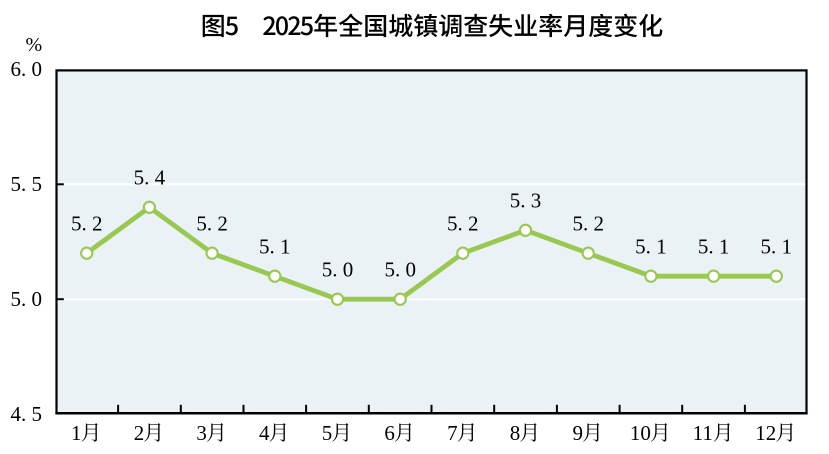 The image size is (829, 454). What do you see at coordinates (139, 433) in the screenshot?
I see `svg-text: 2` at bounding box center [139, 433].